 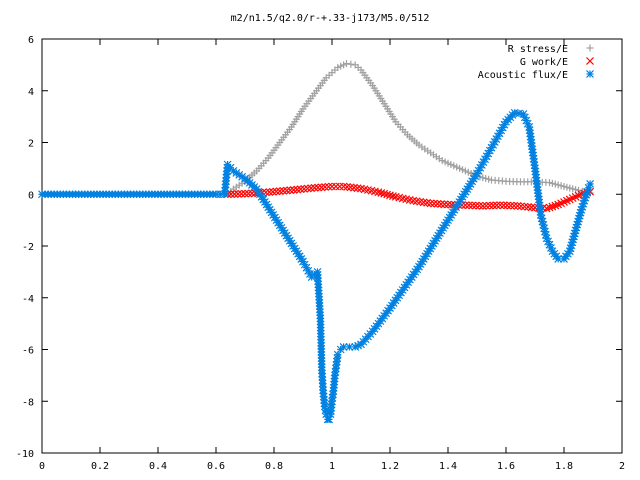 I want to click on x-tick-label: 1.4, so click(x=448, y=466).